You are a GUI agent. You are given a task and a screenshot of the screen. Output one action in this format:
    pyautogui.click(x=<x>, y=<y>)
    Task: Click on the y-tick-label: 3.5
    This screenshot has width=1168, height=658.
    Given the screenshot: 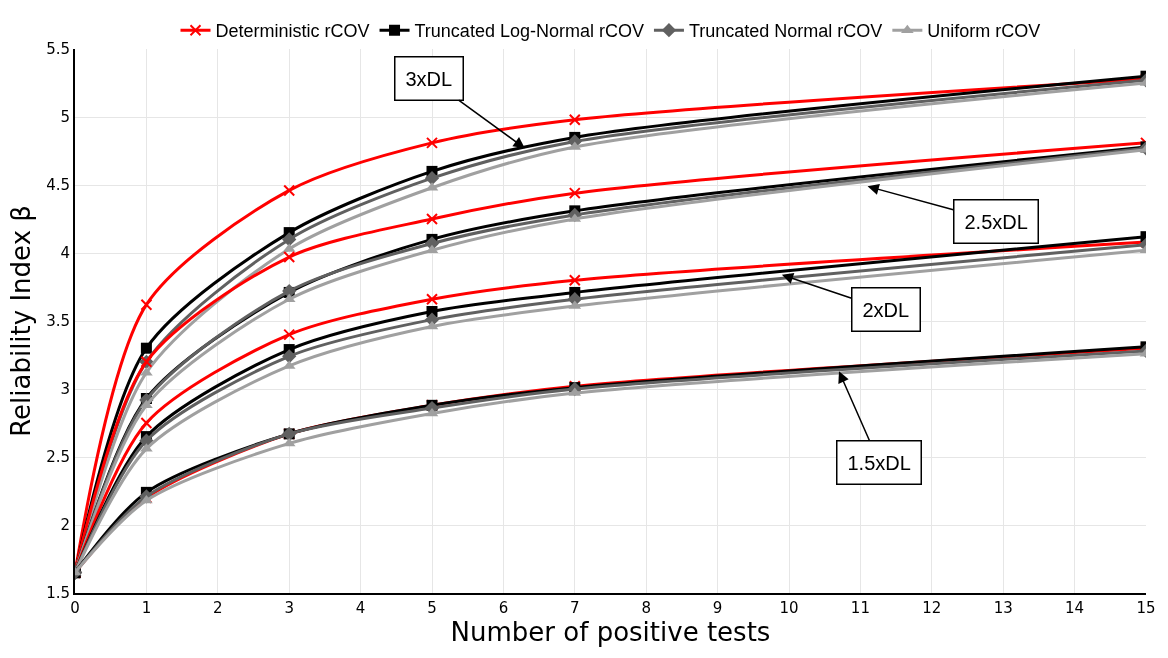 What is the action you would take?
    pyautogui.click(x=58, y=321)
    